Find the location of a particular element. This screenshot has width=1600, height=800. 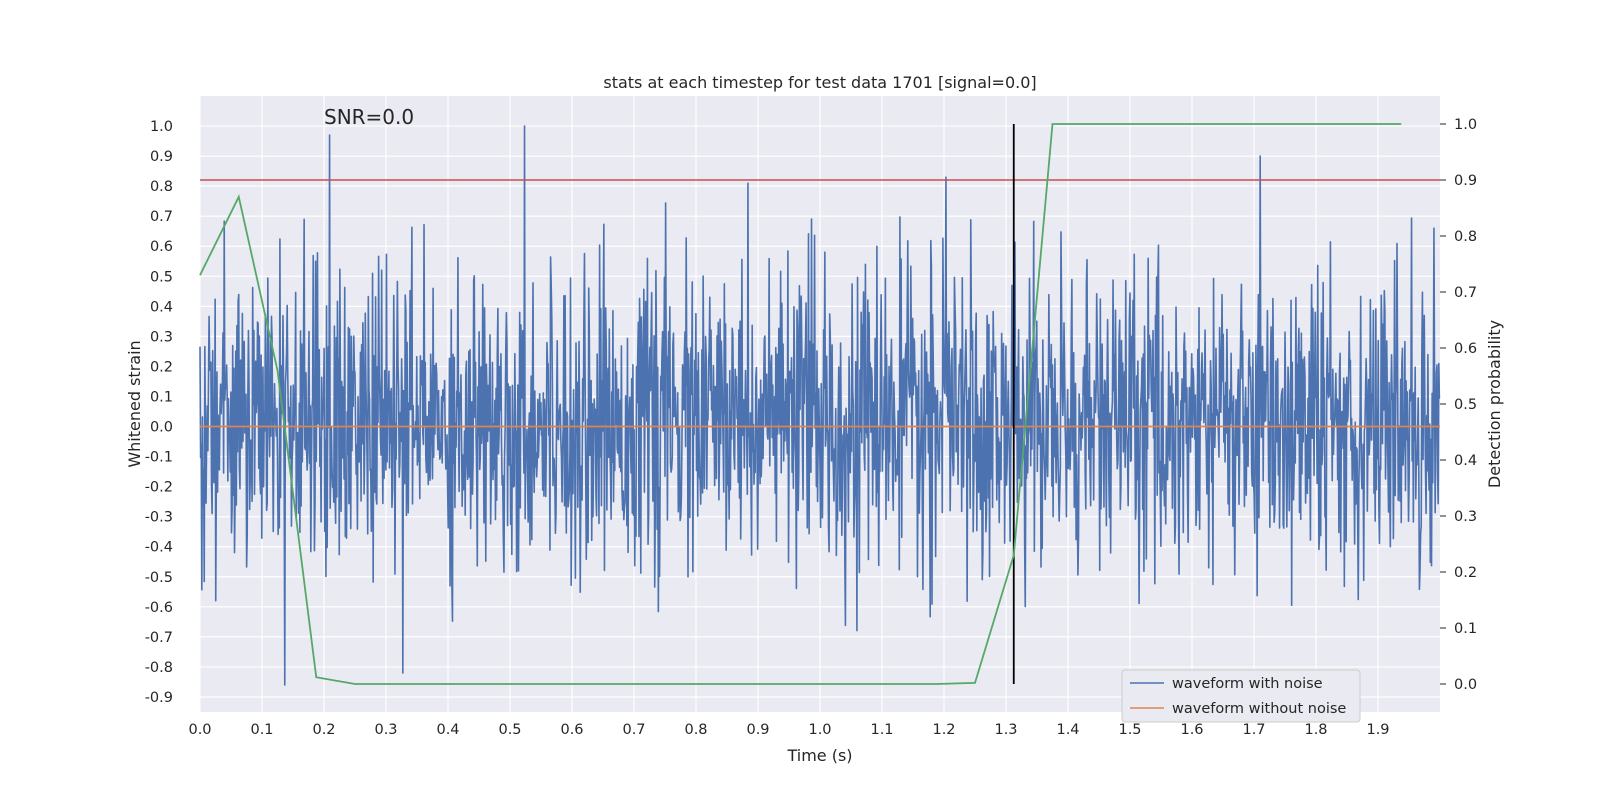

x-tick-label: 0.0 is located at coordinates (199, 730).